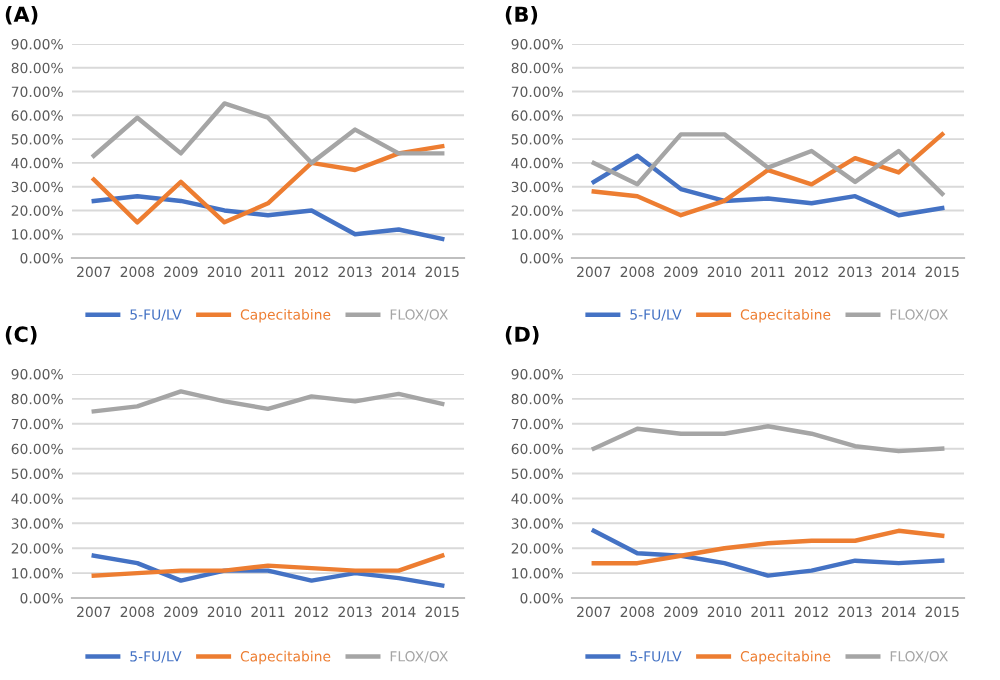 This screenshot has width=1000, height=680. What do you see at coordinates (522, 335) in the screenshot?
I see `chart-title: (D)` at bounding box center [522, 335].